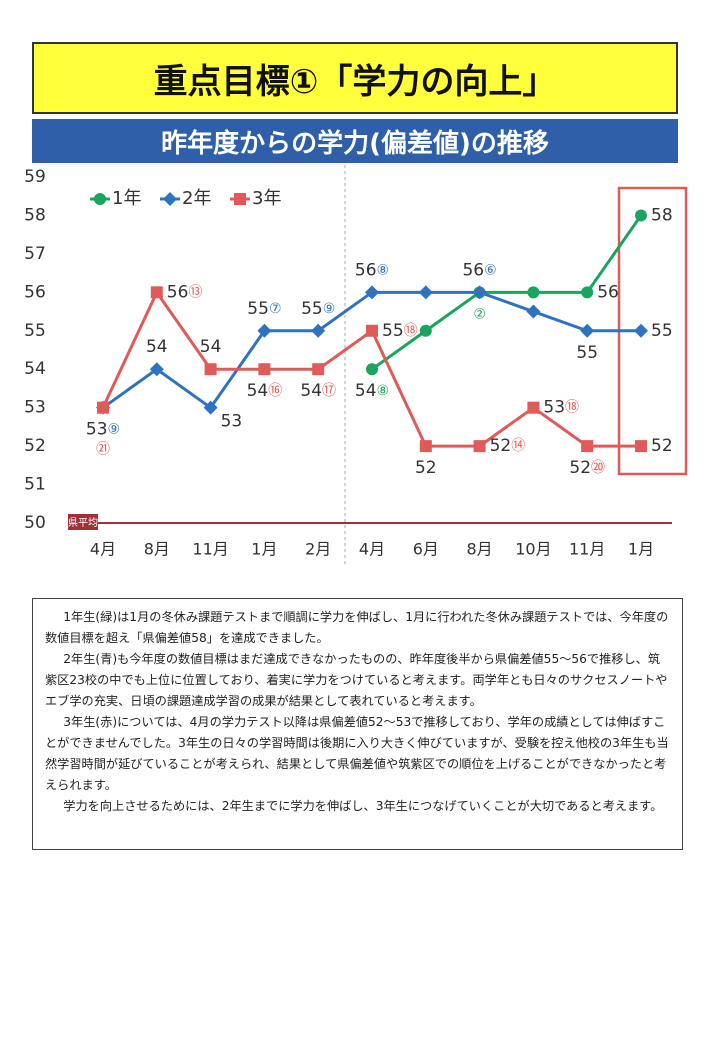 This screenshot has width=720, height=1040. What do you see at coordinates (265, 391) in the screenshot?
I see `data-label: 54⑯` at bounding box center [265, 391].